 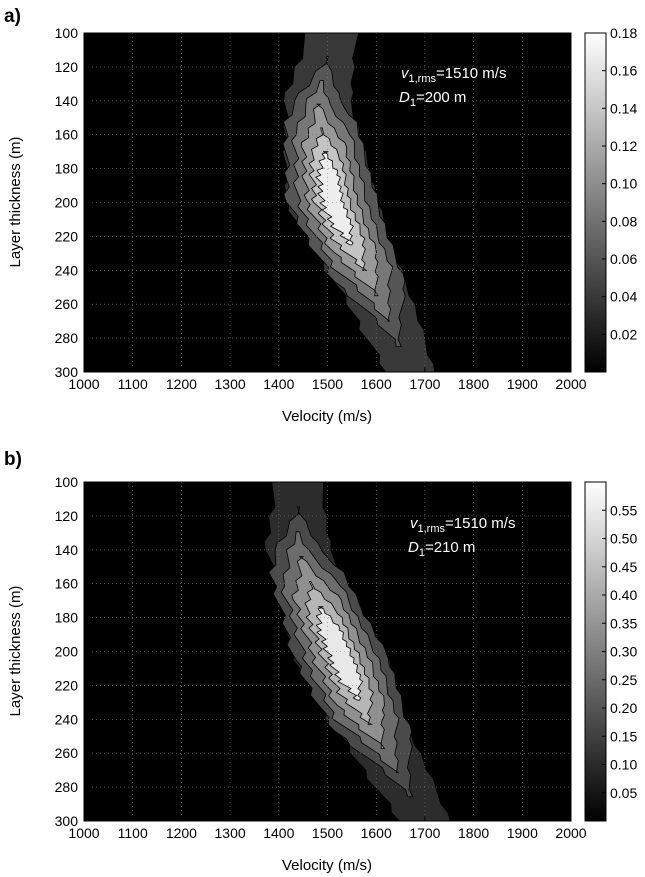 What do you see at coordinates (13, 459) in the screenshot?
I see `panel-b-label: b)` at bounding box center [13, 459].